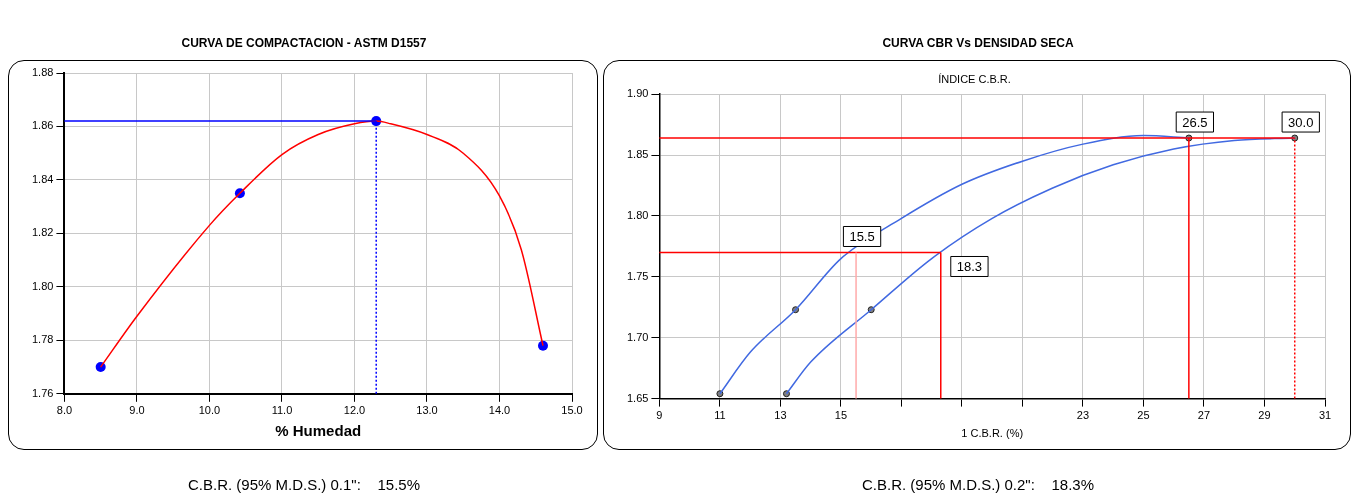 The height and width of the screenshot is (499, 1360). Describe the element at coordinates (42, 125) in the screenshot. I see `y-tick-label: 1.86` at that location.